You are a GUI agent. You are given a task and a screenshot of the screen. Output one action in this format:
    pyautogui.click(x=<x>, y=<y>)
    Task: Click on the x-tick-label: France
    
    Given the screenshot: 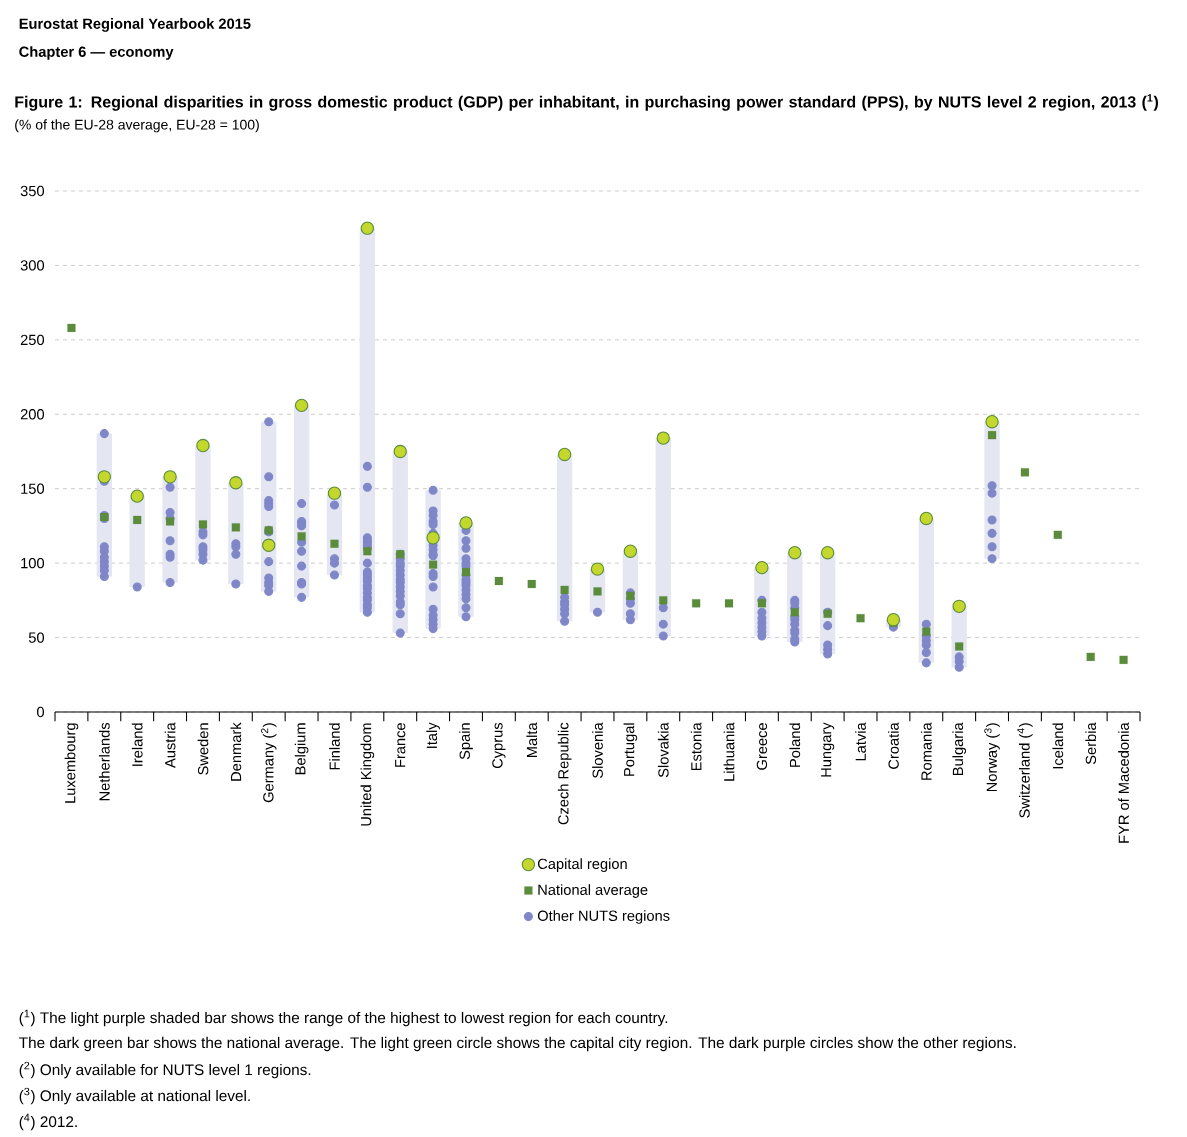 What is the action you would take?
    pyautogui.click(x=400, y=745)
    